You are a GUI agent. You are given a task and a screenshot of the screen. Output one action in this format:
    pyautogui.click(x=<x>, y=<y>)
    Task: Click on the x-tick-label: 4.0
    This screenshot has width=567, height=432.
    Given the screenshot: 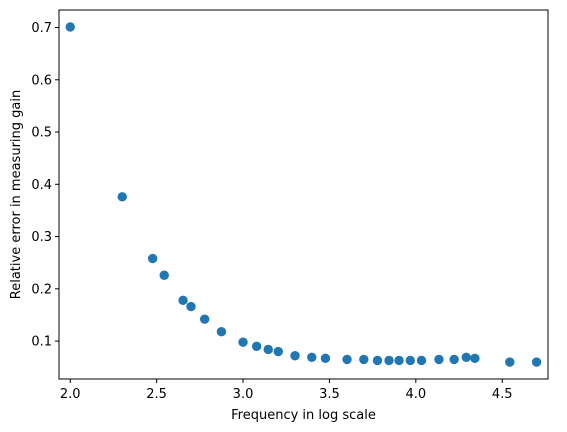 What is the action you would take?
    pyautogui.click(x=415, y=394)
    